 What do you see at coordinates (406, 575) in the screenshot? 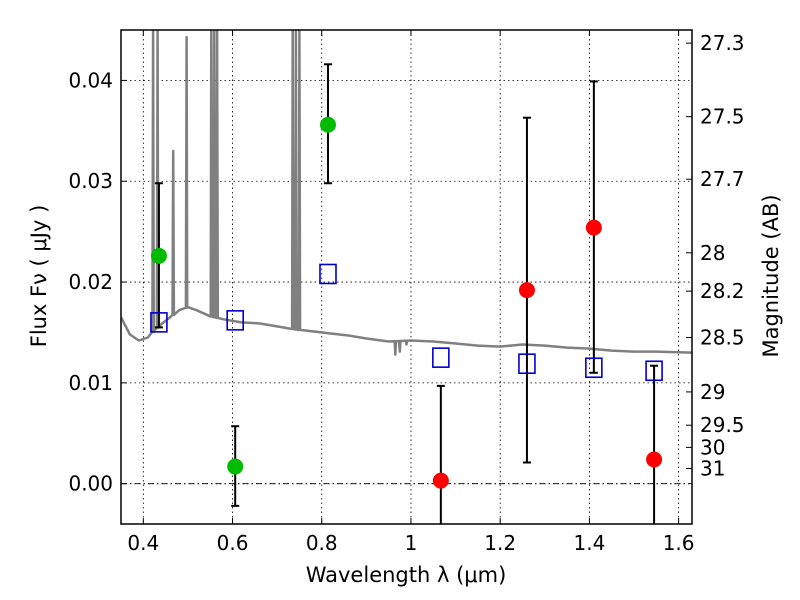
I see `x-axis-label: Wavelength λ (μm)` at bounding box center [406, 575].